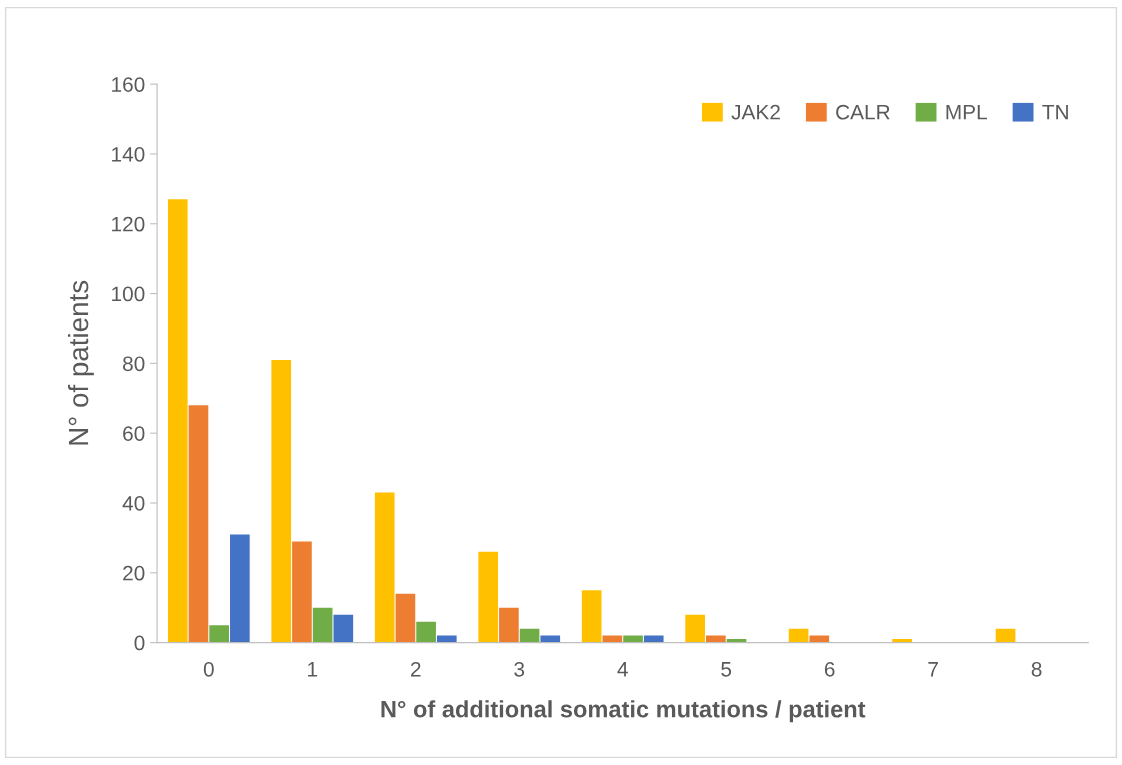  I want to click on legend-label: MPL, so click(966, 112).